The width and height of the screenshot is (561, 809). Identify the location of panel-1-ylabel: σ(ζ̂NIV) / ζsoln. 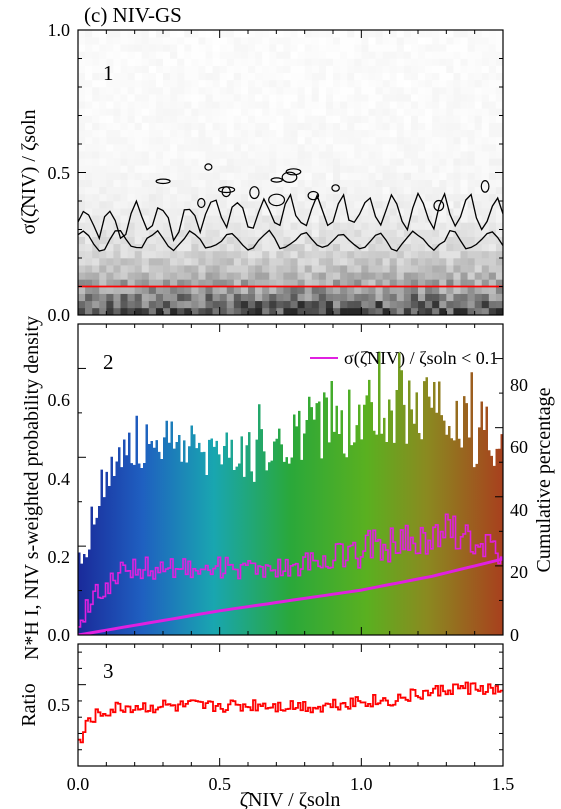
(29, 171).